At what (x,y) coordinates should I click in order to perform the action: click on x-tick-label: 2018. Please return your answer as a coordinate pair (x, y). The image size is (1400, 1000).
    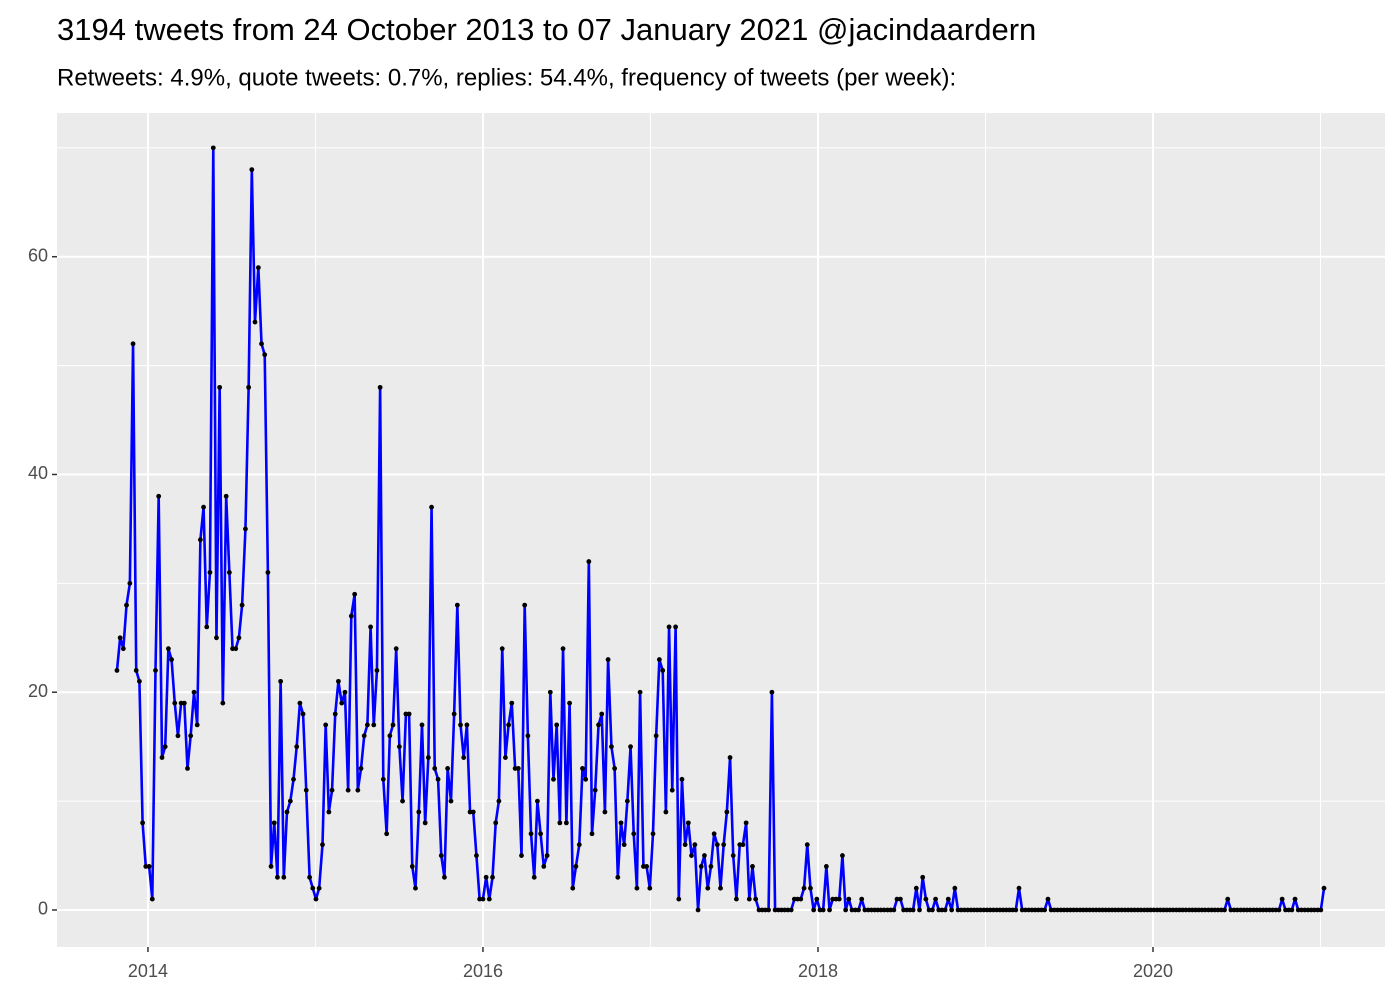
    Looking at the image, I should click on (818, 971).